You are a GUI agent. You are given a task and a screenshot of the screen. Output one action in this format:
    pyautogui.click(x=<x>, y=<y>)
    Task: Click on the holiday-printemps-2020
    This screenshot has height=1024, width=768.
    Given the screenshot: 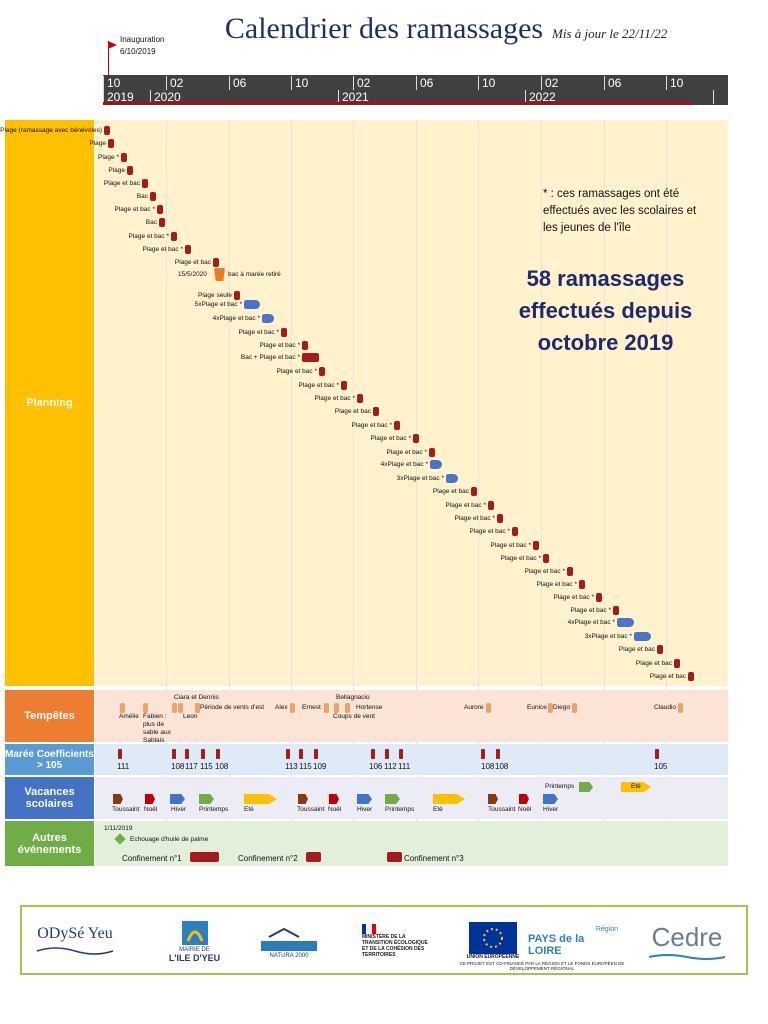 What is the action you would take?
    pyautogui.click(x=206, y=799)
    